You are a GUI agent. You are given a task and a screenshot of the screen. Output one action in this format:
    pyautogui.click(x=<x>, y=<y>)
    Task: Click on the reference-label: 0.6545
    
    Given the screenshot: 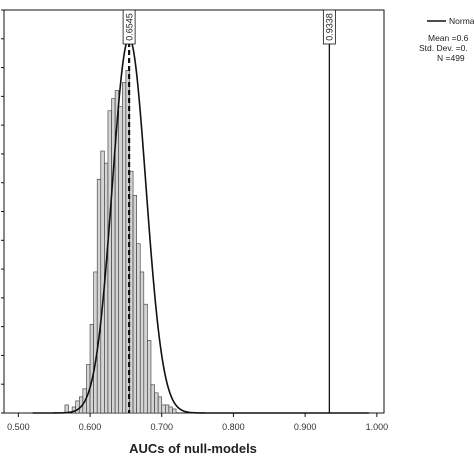 What is the action you would take?
    pyautogui.click(x=129, y=27)
    